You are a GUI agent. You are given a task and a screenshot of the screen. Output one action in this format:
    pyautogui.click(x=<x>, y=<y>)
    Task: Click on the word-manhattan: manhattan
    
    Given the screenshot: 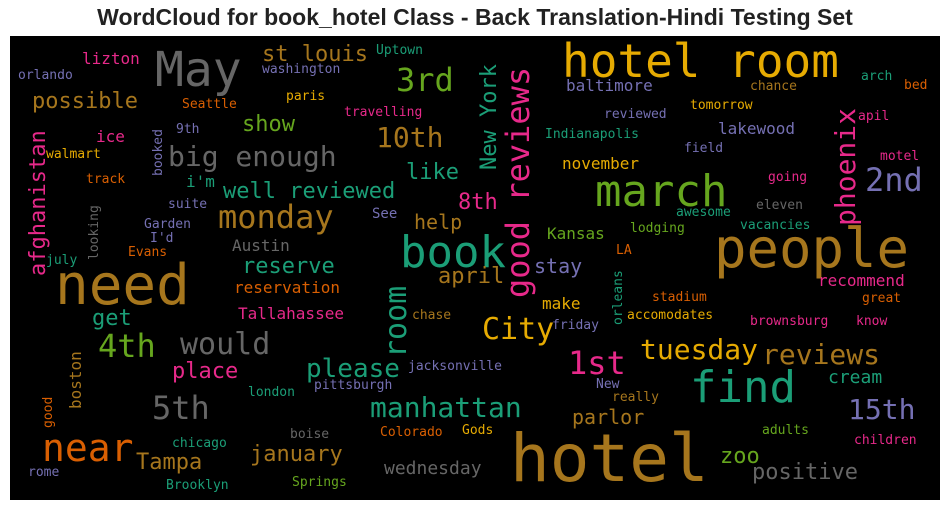 What is the action you would take?
    pyautogui.click(x=446, y=407)
    